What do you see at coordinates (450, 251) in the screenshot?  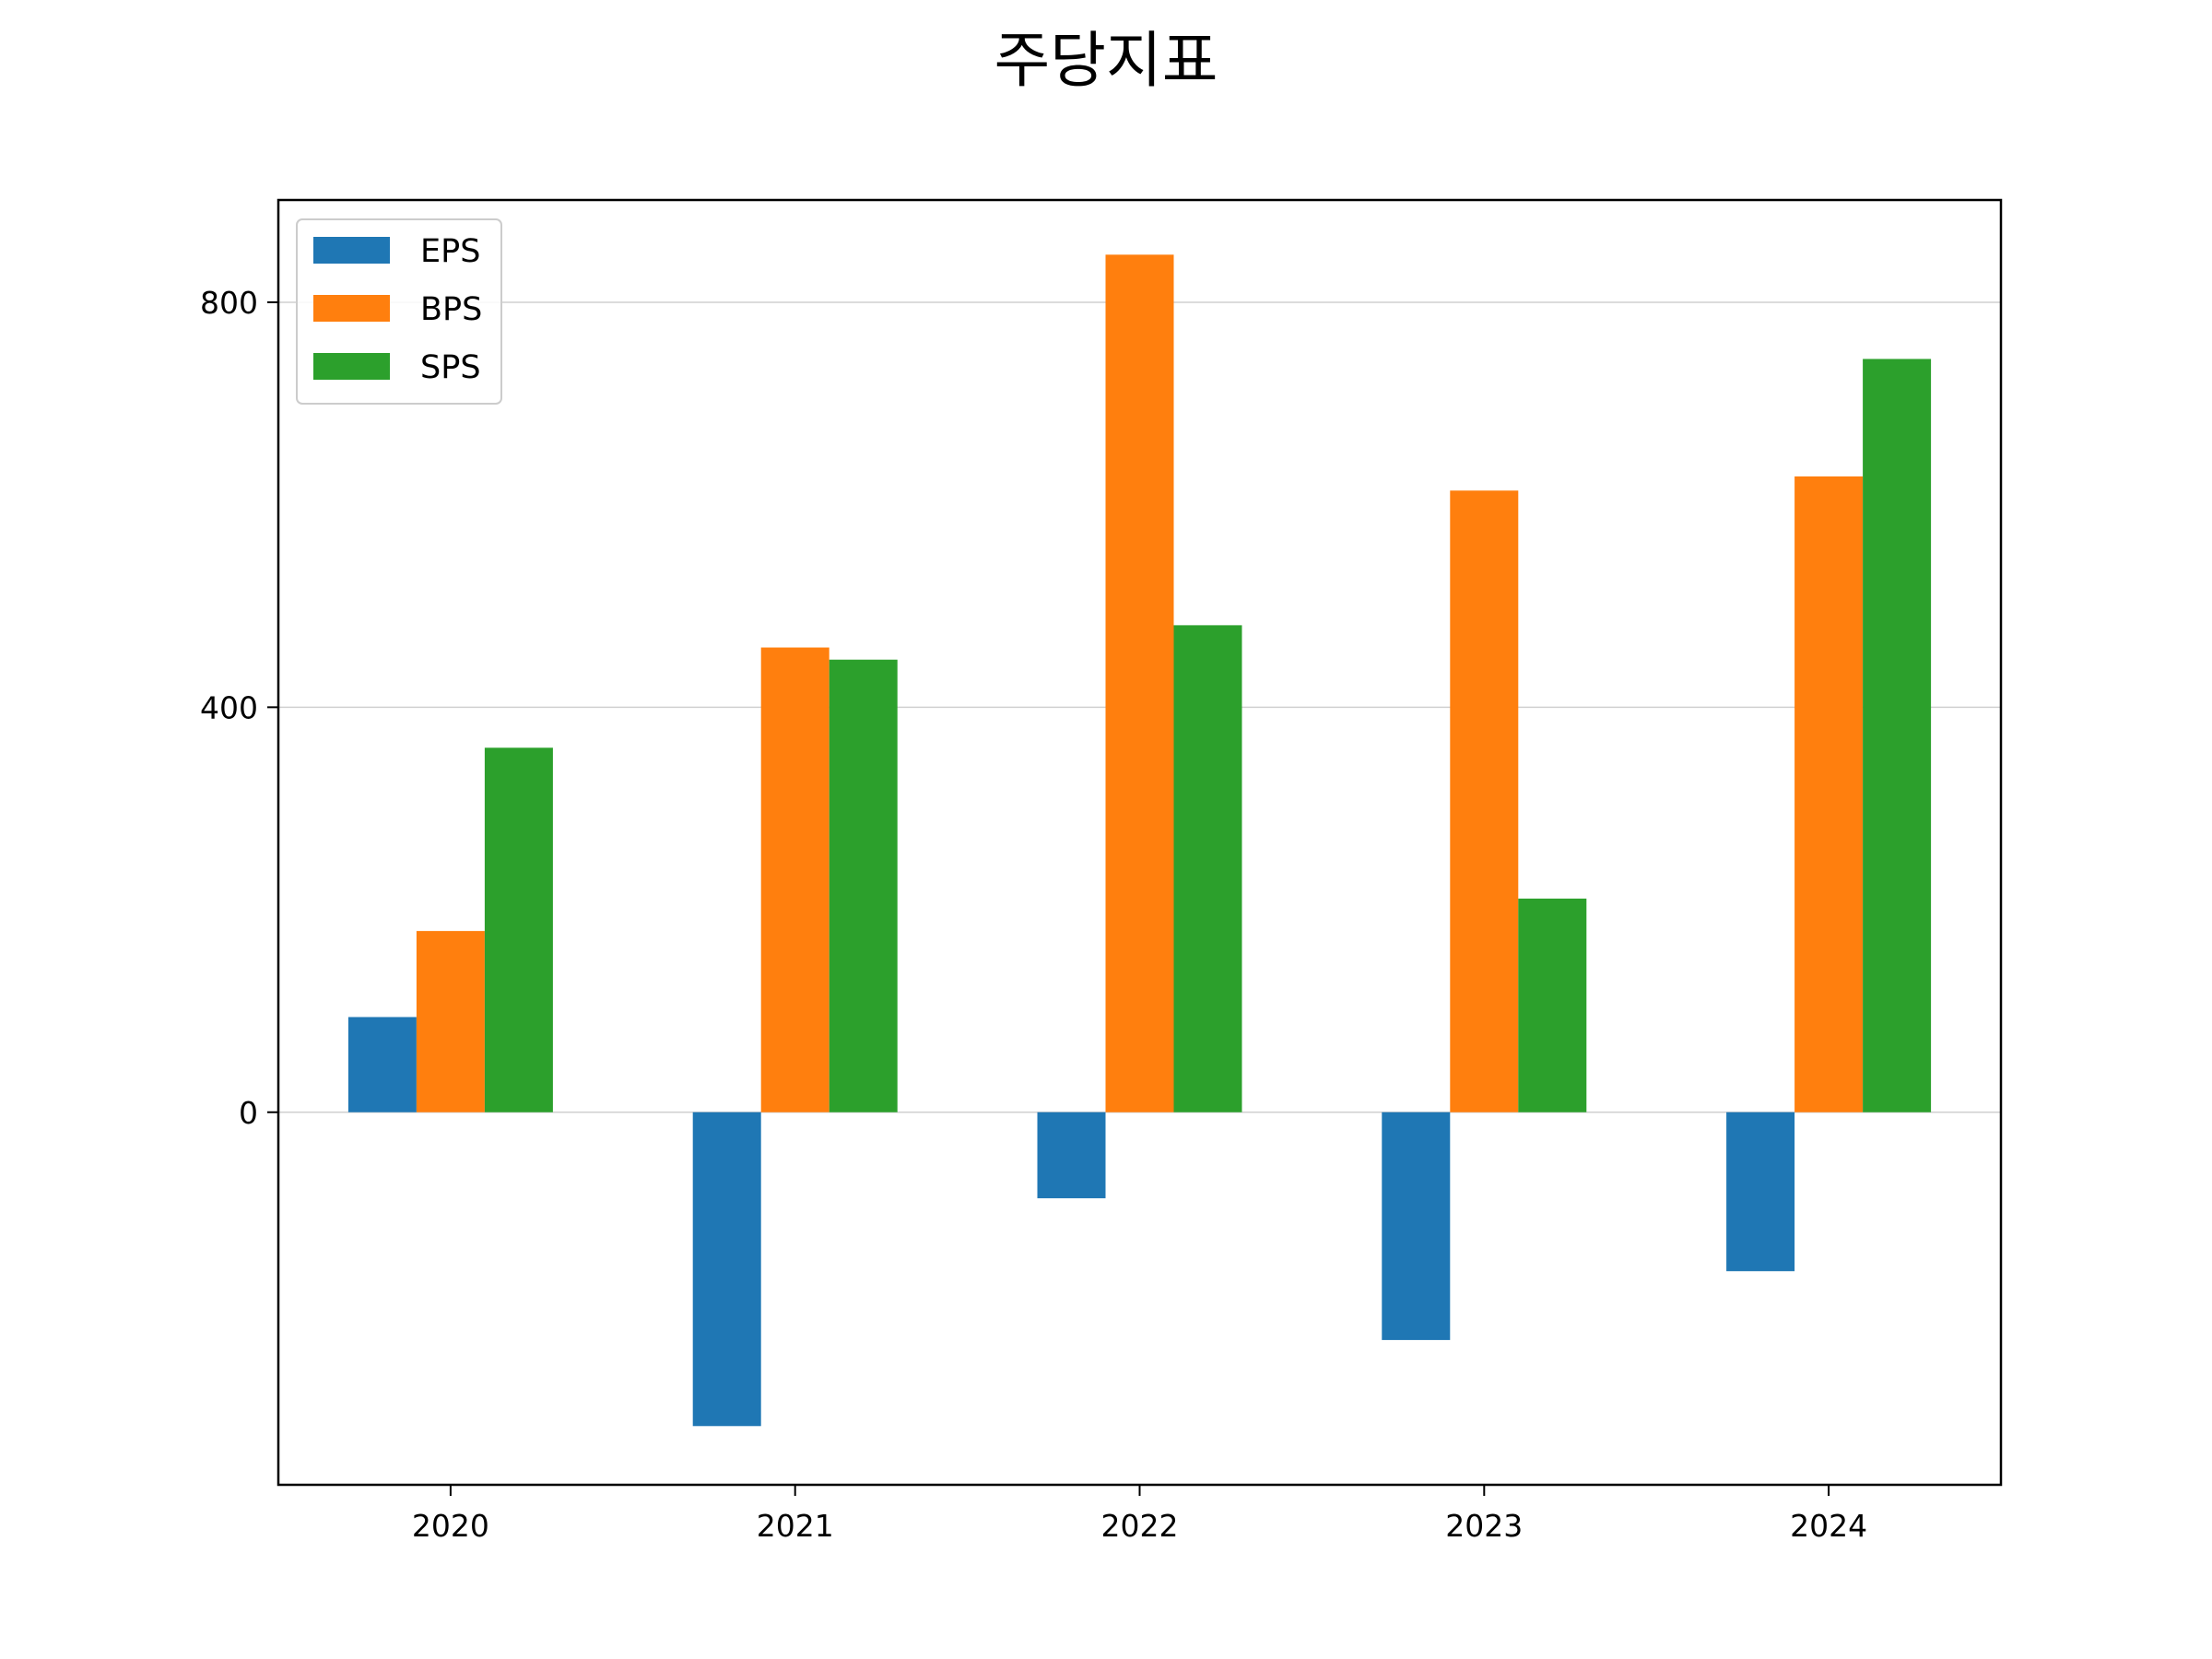 I see `legend-label-eps: EPS` at bounding box center [450, 251].